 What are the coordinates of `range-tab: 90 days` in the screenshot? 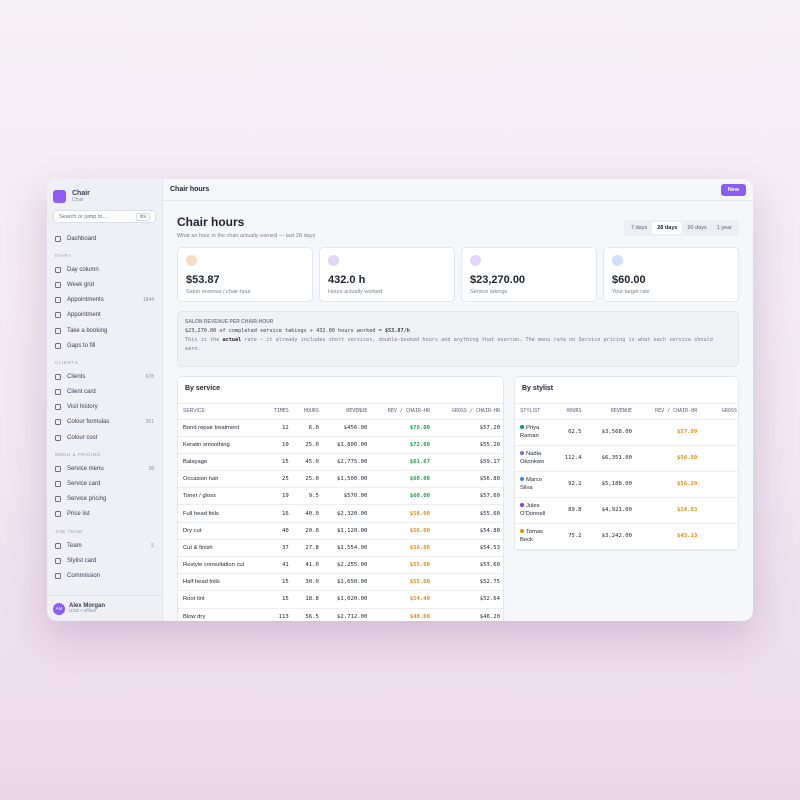 It's located at (697, 228).